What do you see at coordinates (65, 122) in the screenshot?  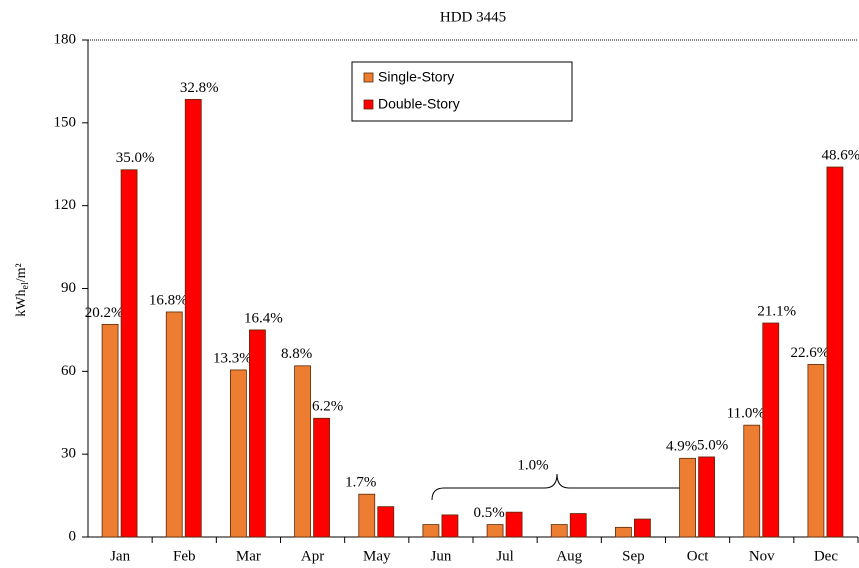 I see `y-tick-label: 150` at bounding box center [65, 122].